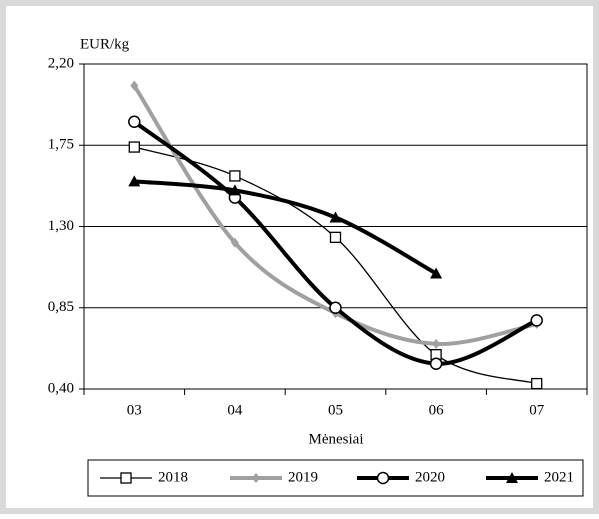 The width and height of the screenshot is (599, 519). What do you see at coordinates (303, 477) in the screenshot?
I see `legend-label: 2019` at bounding box center [303, 477].